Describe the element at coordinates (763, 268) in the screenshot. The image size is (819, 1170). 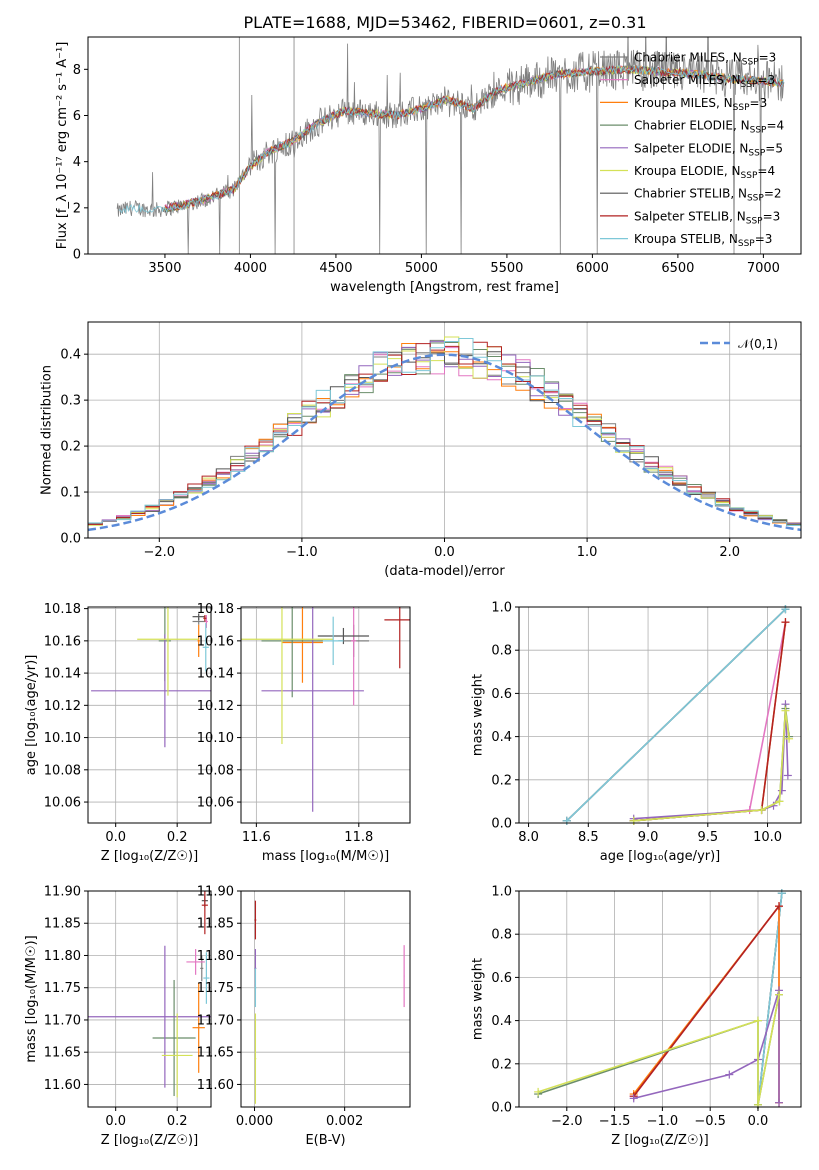
I see `x-tick-label: 7000` at that location.